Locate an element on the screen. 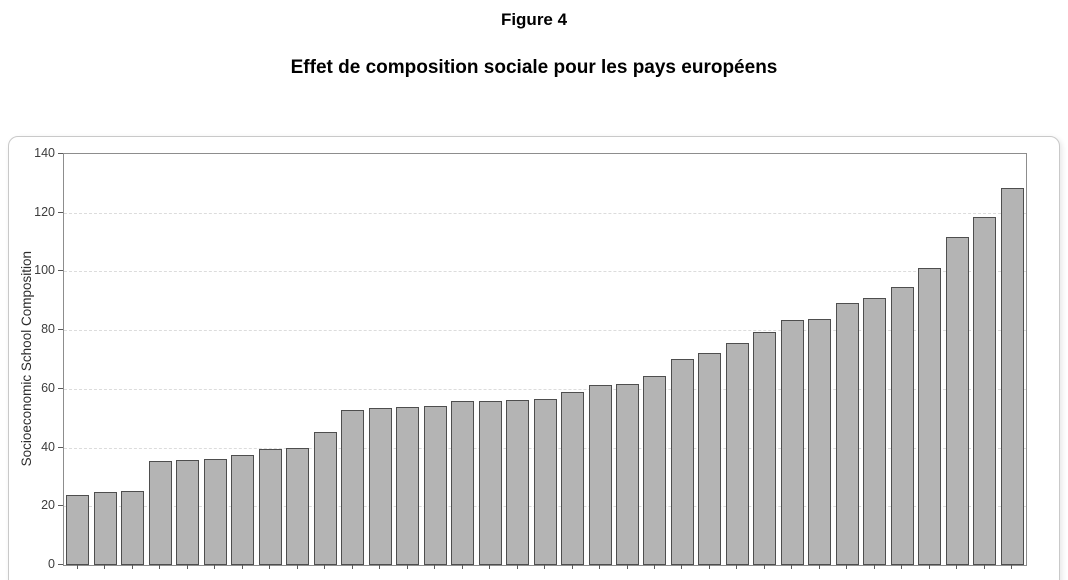 The width and height of the screenshot is (1068, 580). x-tick-label-6: a is located at coordinates (214, 578).